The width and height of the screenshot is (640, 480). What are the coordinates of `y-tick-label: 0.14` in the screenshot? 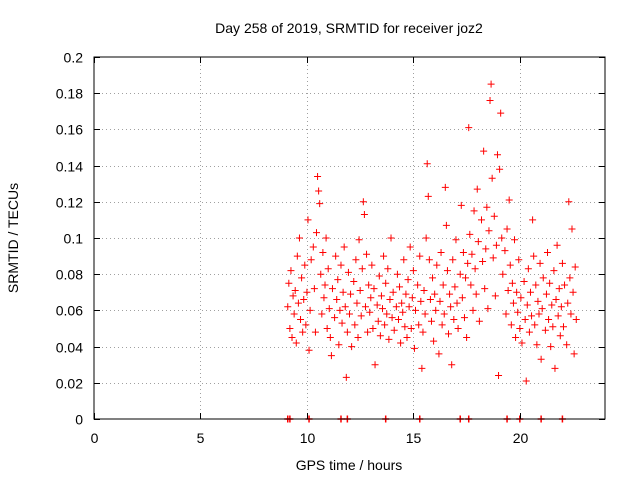 It's located at (69, 167).